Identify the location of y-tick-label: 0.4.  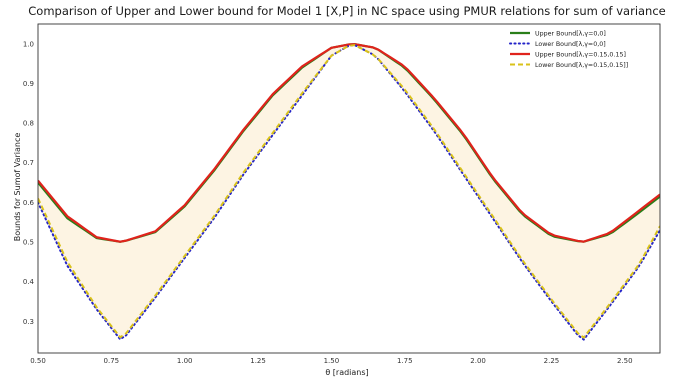
(29, 282).